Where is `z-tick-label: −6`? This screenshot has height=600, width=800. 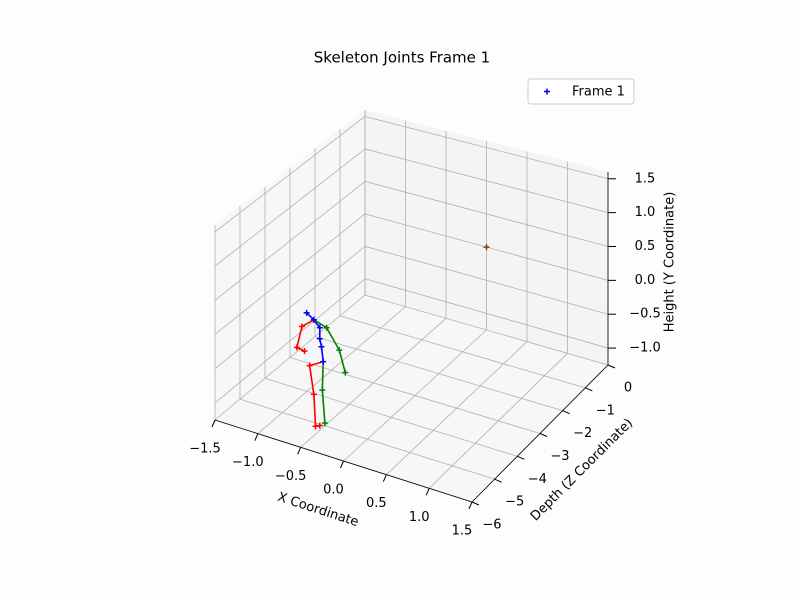
z-tick-label: −6 is located at coordinates (491, 525).